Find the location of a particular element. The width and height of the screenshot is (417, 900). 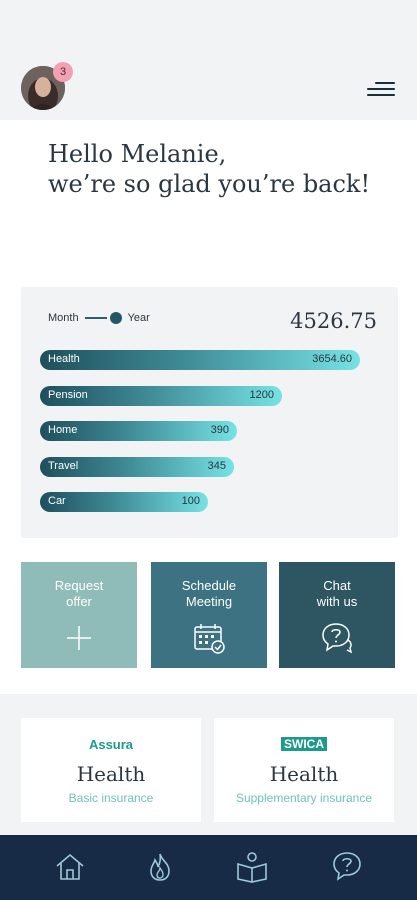

bar-label: Travel is located at coordinates (63, 466).